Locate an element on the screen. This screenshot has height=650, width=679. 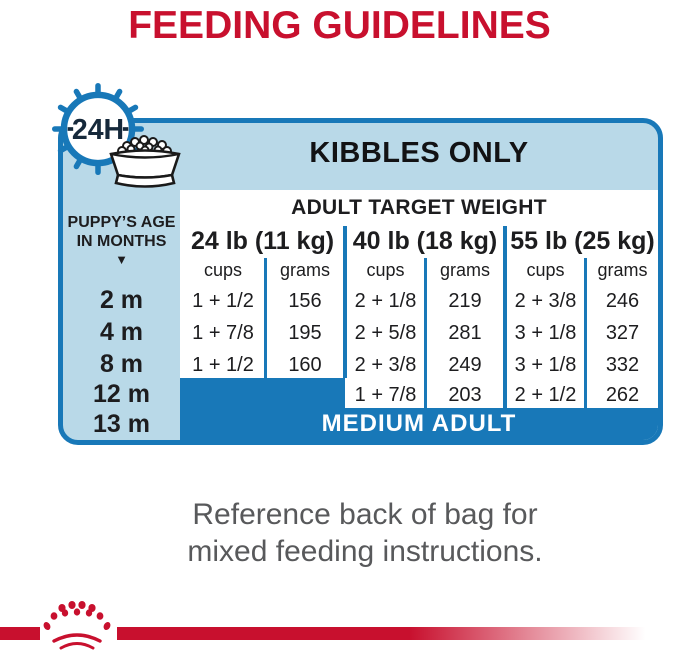
weight-group-label: 24 lb (11 kg) is located at coordinates (262, 241).